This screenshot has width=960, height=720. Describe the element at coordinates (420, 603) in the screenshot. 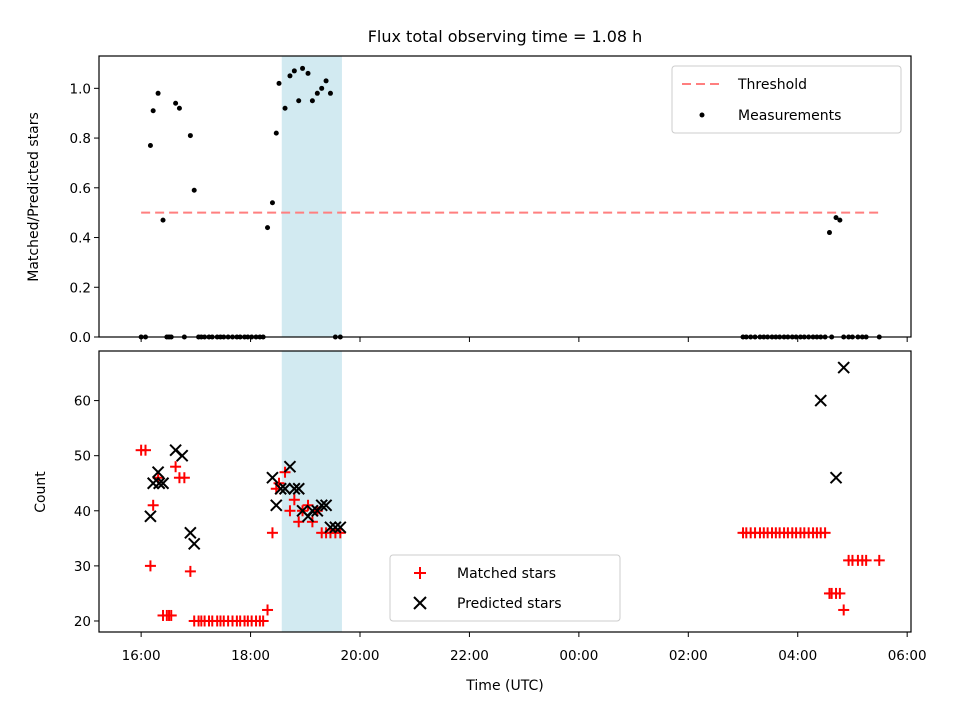

I see `legend-predicted-swatch` at that location.